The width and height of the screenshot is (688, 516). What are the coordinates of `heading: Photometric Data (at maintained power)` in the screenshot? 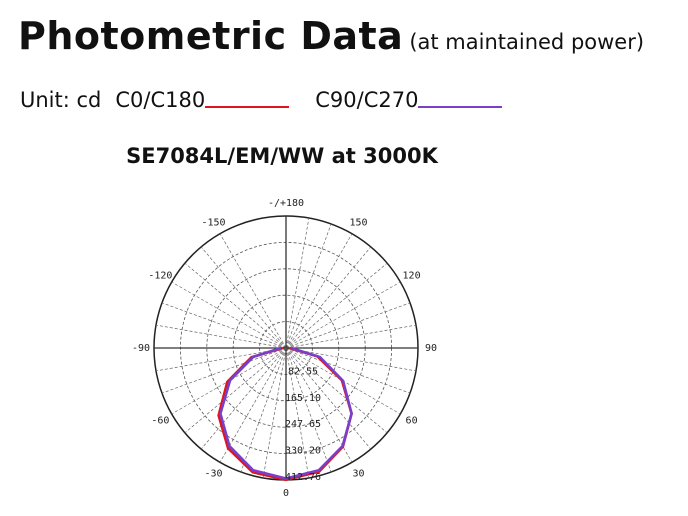 It's located at (331, 36).